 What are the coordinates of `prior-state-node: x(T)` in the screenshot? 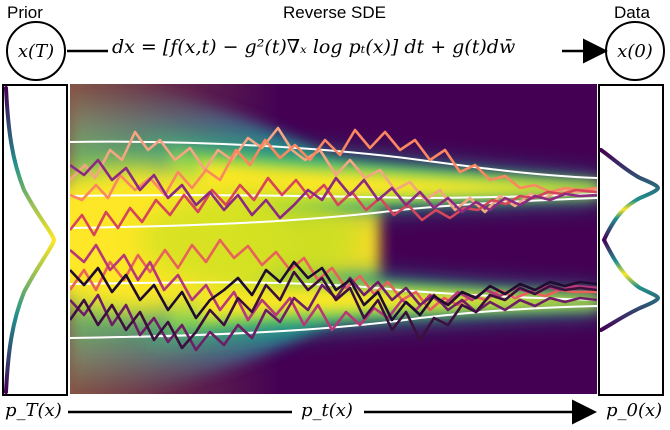 It's located at (36, 51).